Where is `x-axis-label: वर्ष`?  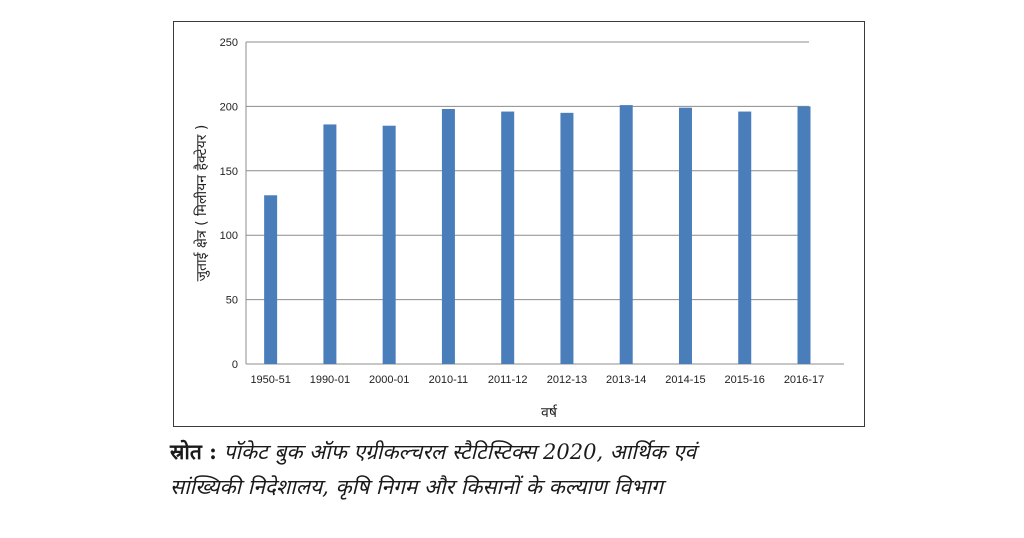
x-axis-label: वर्ष is located at coordinates (549, 412).